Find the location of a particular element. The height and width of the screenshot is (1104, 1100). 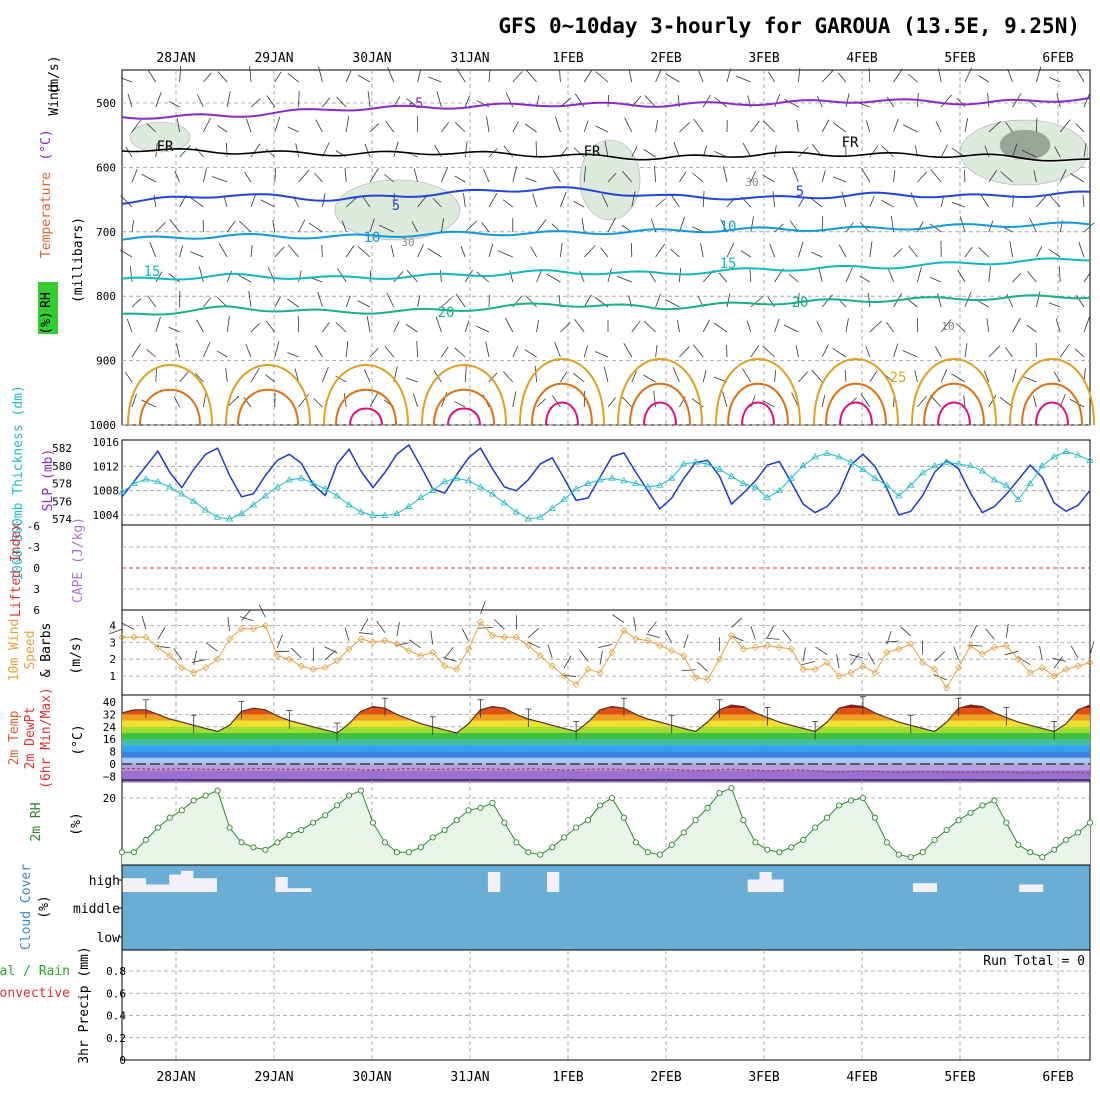

ylabel-temp-unit: (°C) is located at coordinates (78, 739).